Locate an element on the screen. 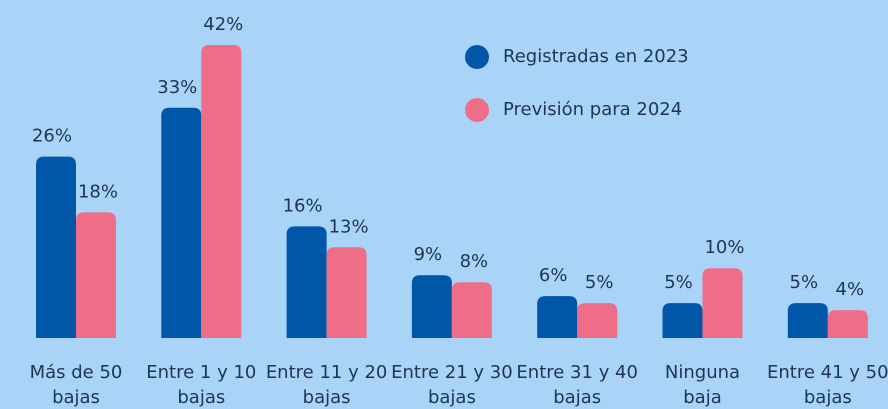  legend-label: Previsión para 2024 is located at coordinates (592, 109).